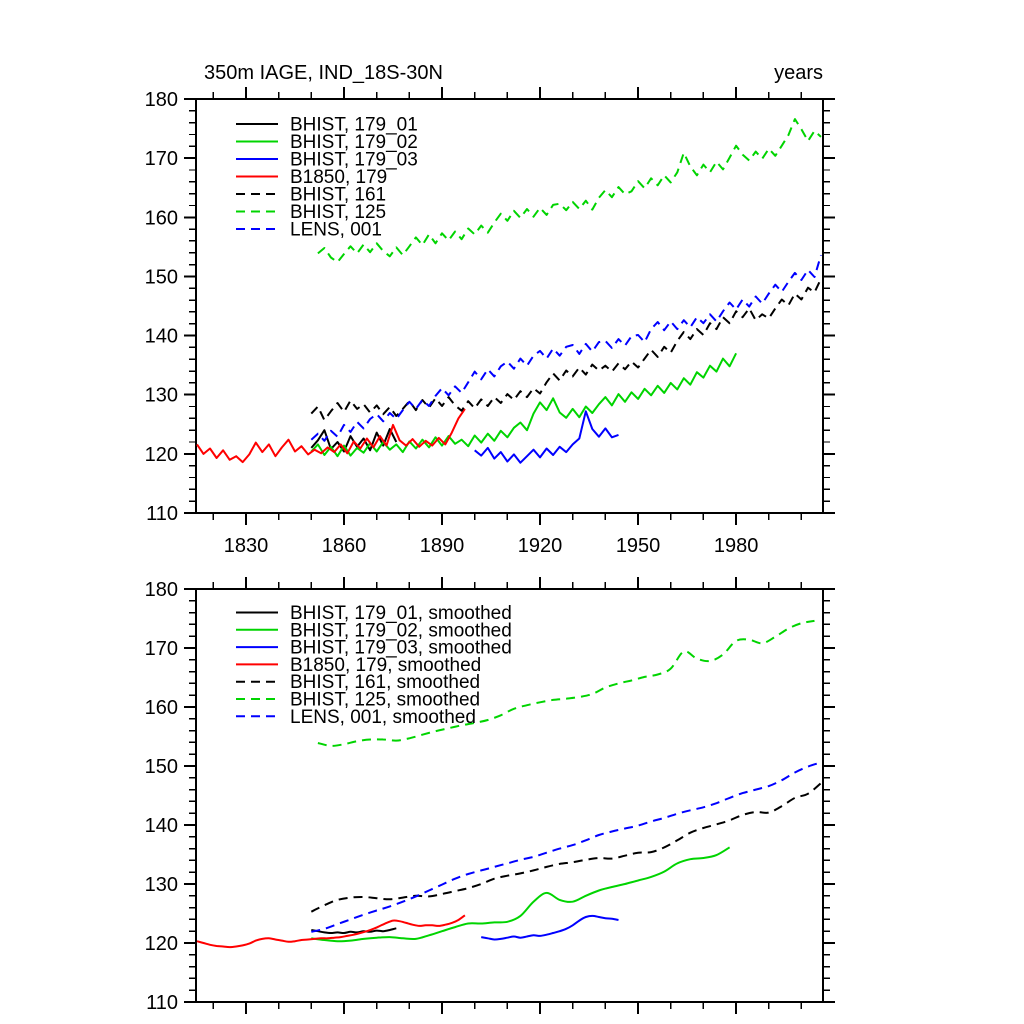 This screenshot has width=1024, height=1024. What do you see at coordinates (638, 546) in the screenshot?
I see `x-tick-label: 1950` at bounding box center [638, 546].